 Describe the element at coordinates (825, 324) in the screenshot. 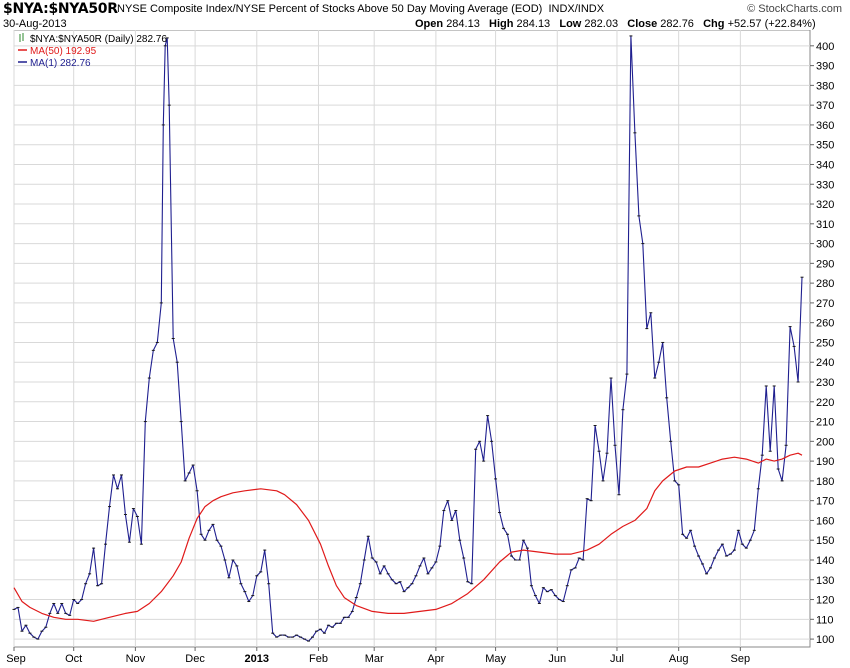

I see `y-tick-label: 260` at that location.